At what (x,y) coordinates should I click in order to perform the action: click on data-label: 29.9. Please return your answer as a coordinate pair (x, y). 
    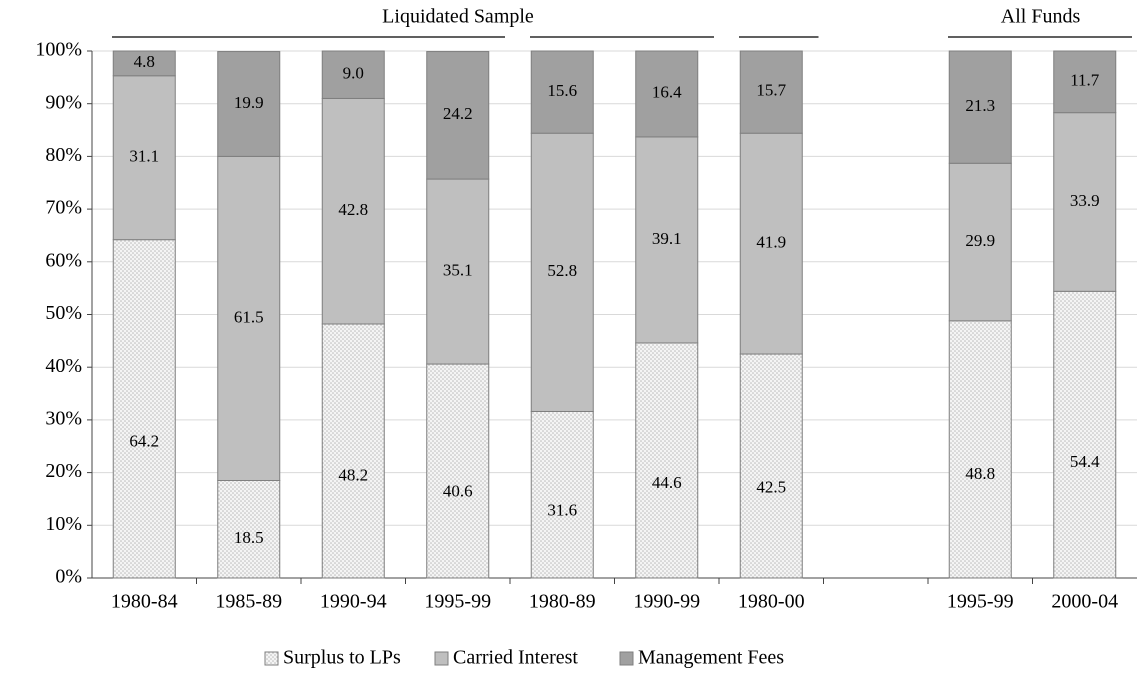
    Looking at the image, I should click on (980, 240).